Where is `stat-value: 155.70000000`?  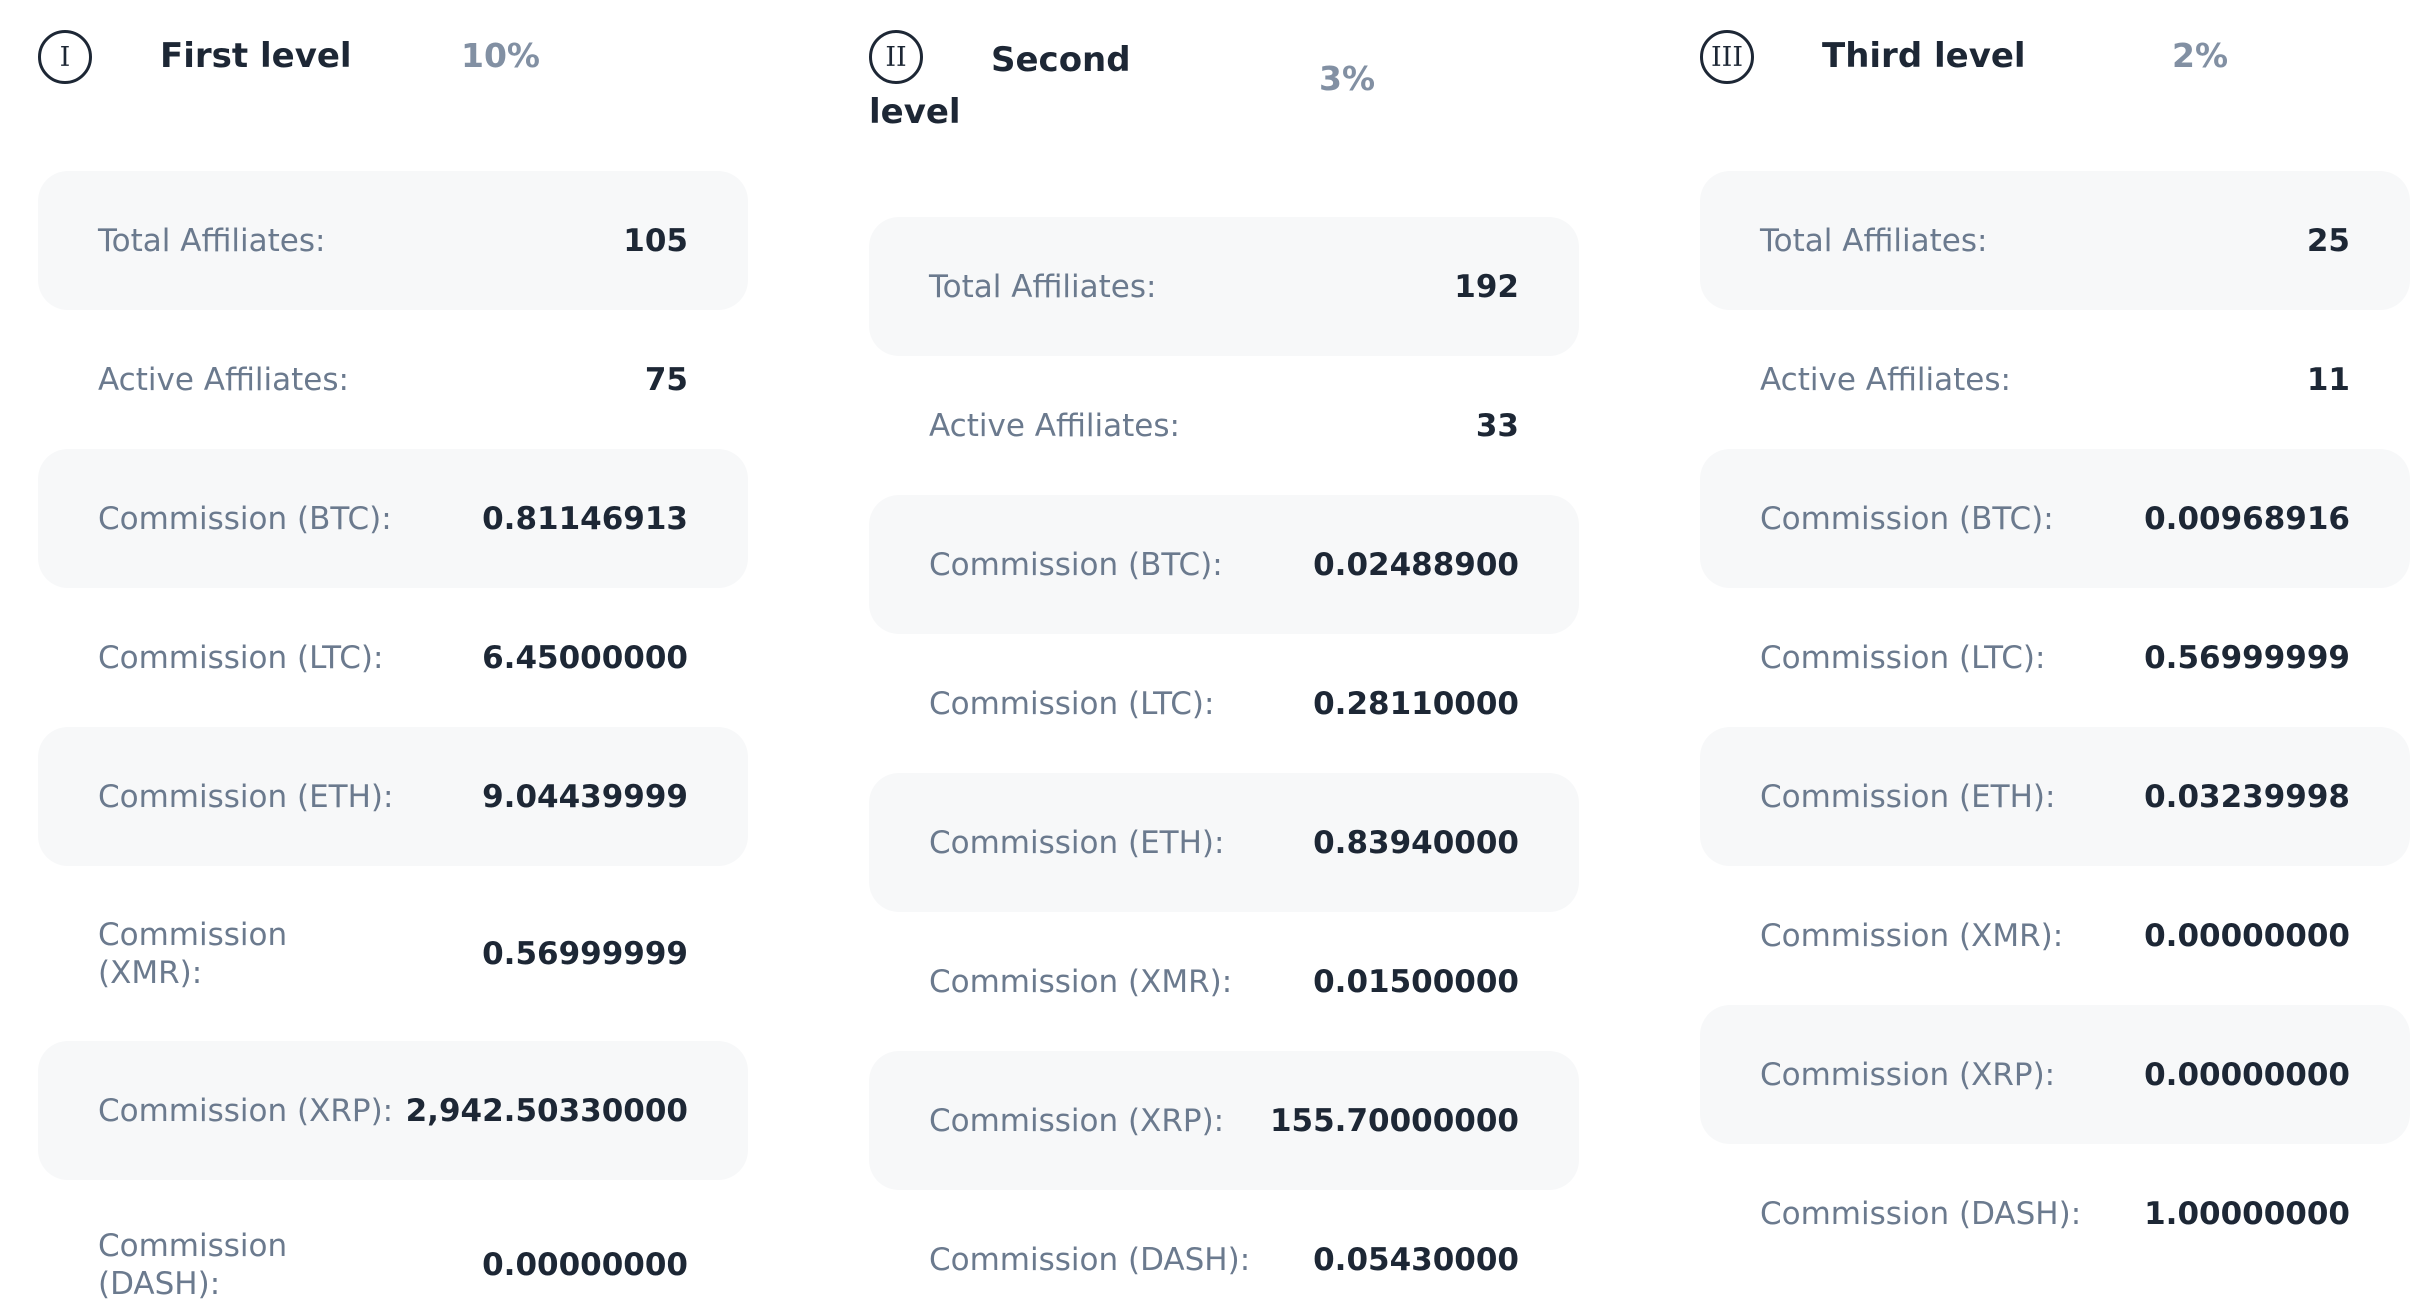
stat-value: 155.70000000 is located at coordinates (1394, 1120).